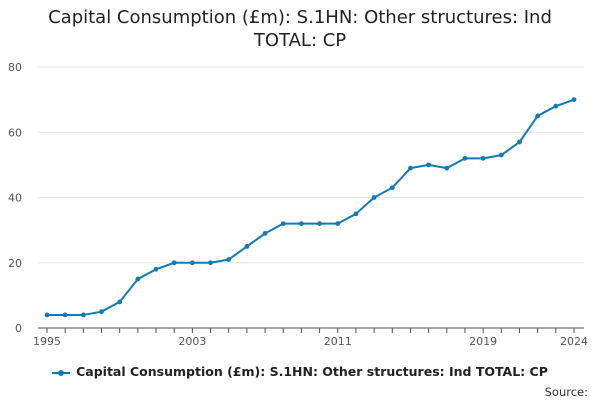  Describe the element at coordinates (311, 330) in the screenshot. I see `x-axis` at that location.